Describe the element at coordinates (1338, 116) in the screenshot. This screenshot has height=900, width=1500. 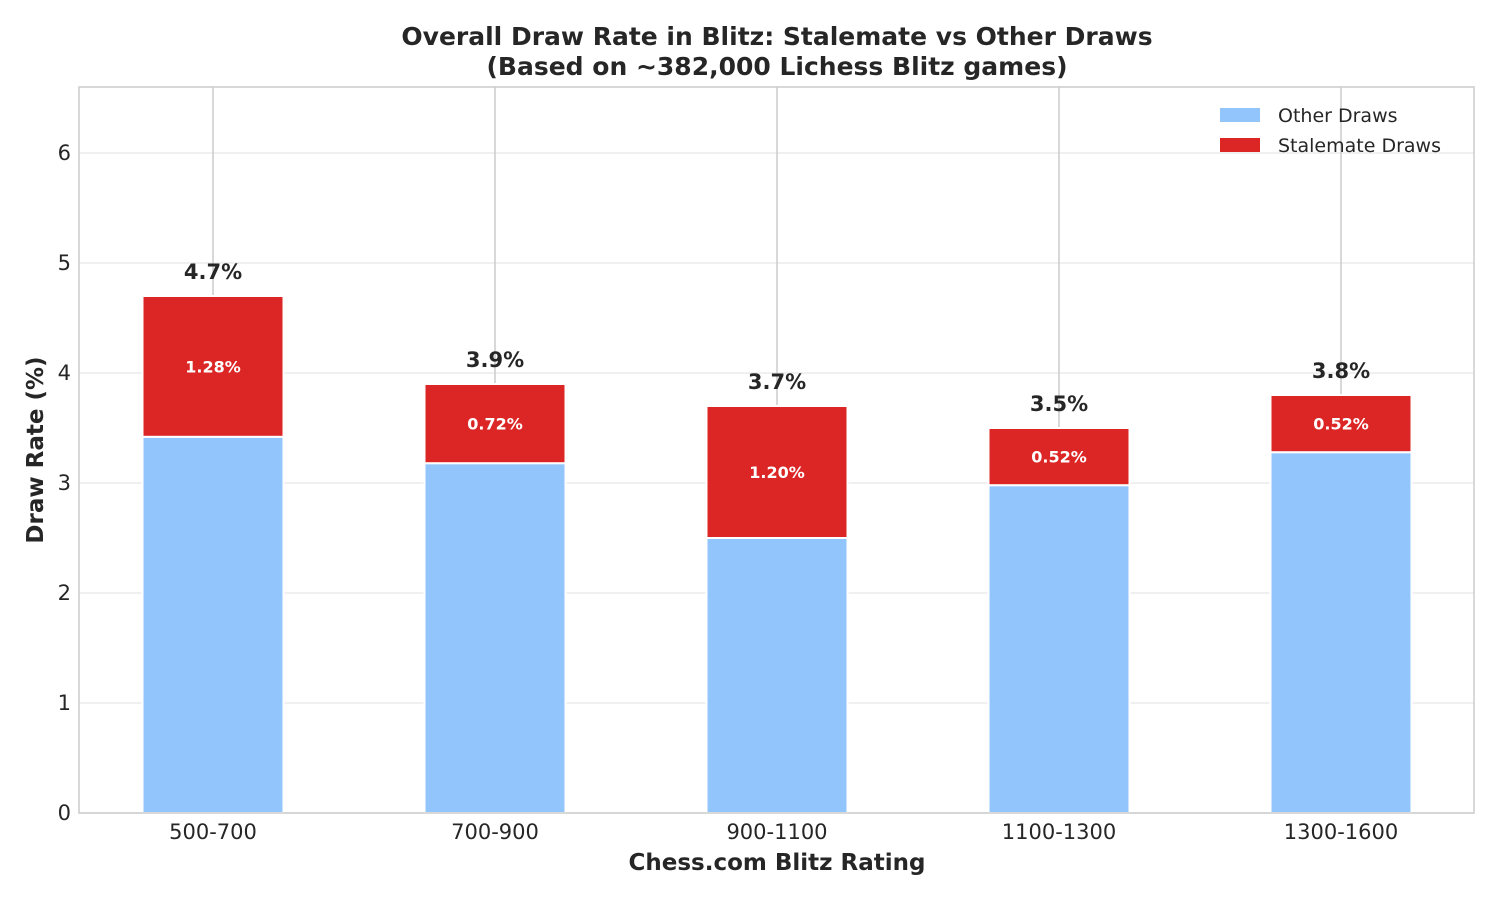
I see `legend-label: Other Draws` at that location.